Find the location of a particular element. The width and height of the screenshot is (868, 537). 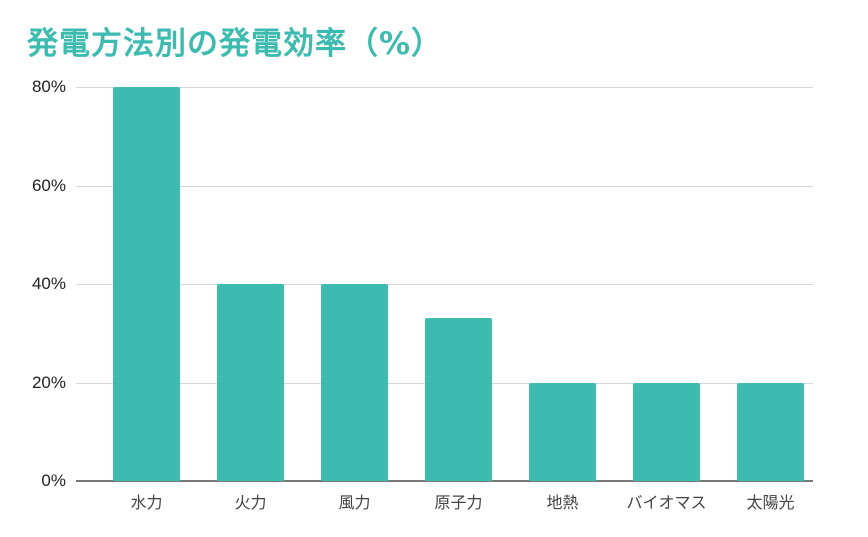

x-axis-category-label: 風力 is located at coordinates (354, 502).